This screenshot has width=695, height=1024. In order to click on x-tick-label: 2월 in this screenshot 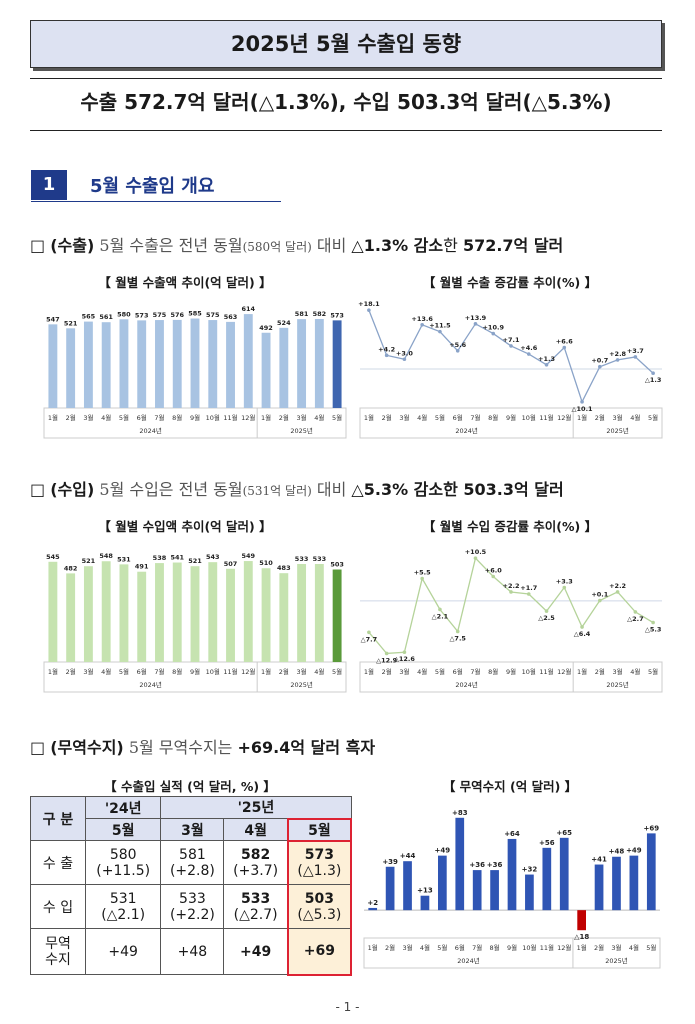, I will do `click(284, 671)`.